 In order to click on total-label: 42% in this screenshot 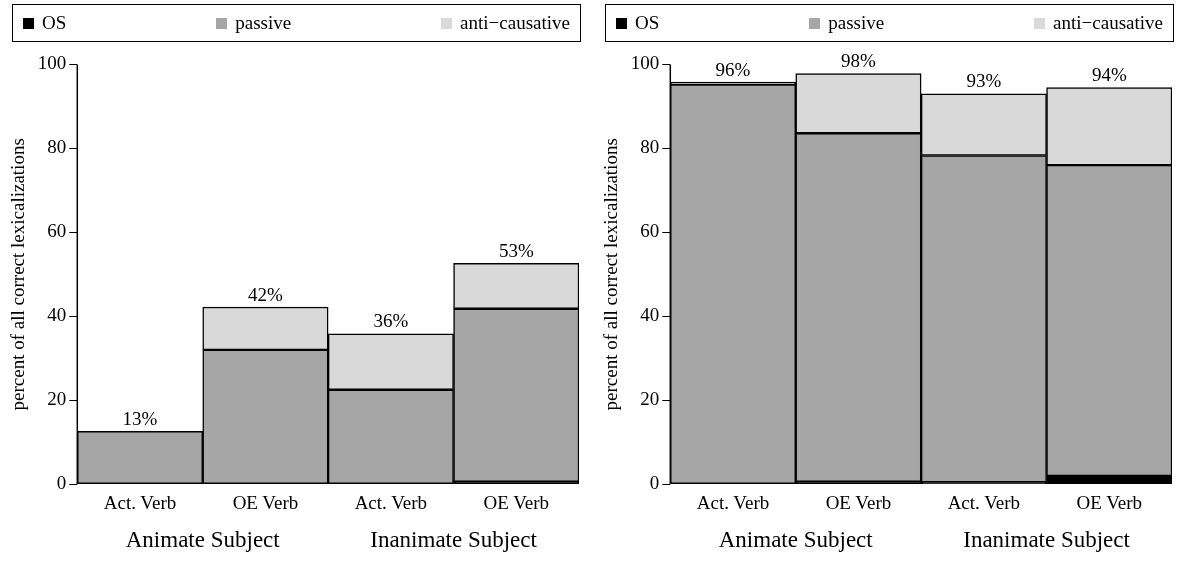, I will do `click(266, 294)`.